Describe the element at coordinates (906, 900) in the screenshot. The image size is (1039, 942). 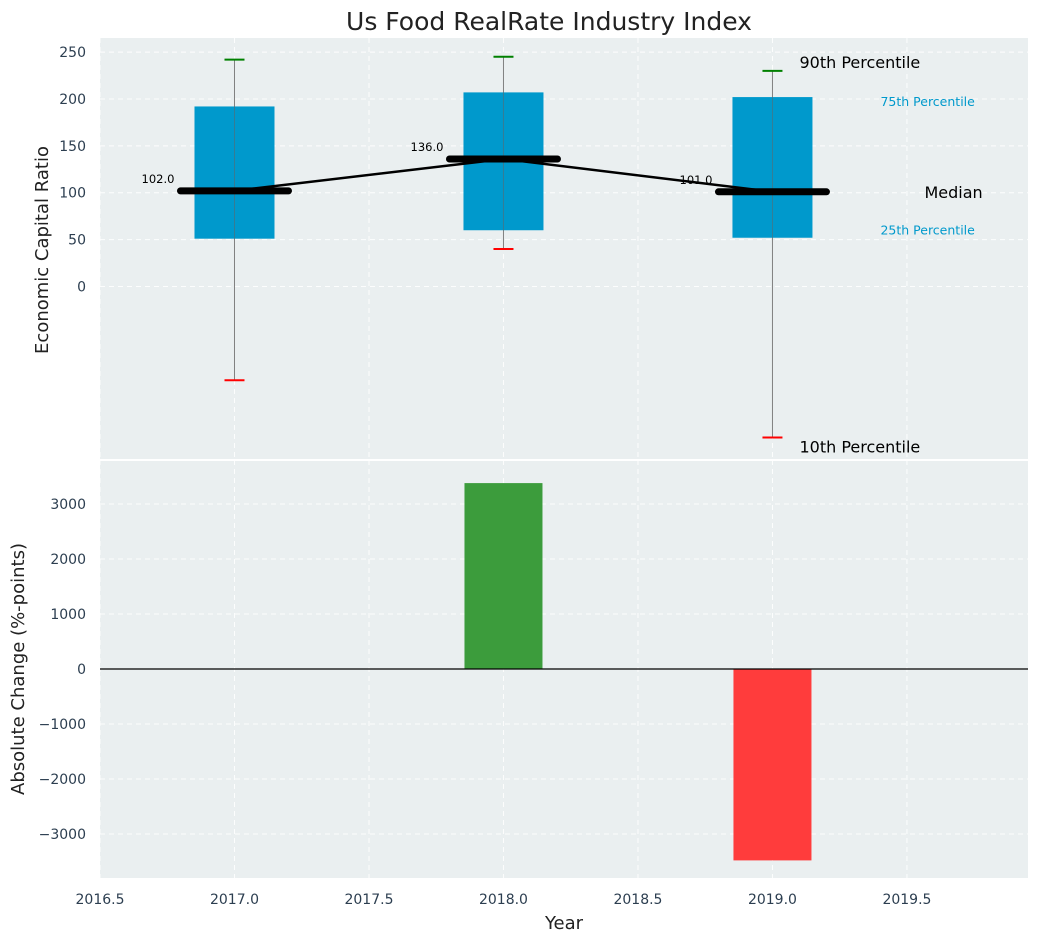
I see `x-tick-label: 2019.5` at that location.